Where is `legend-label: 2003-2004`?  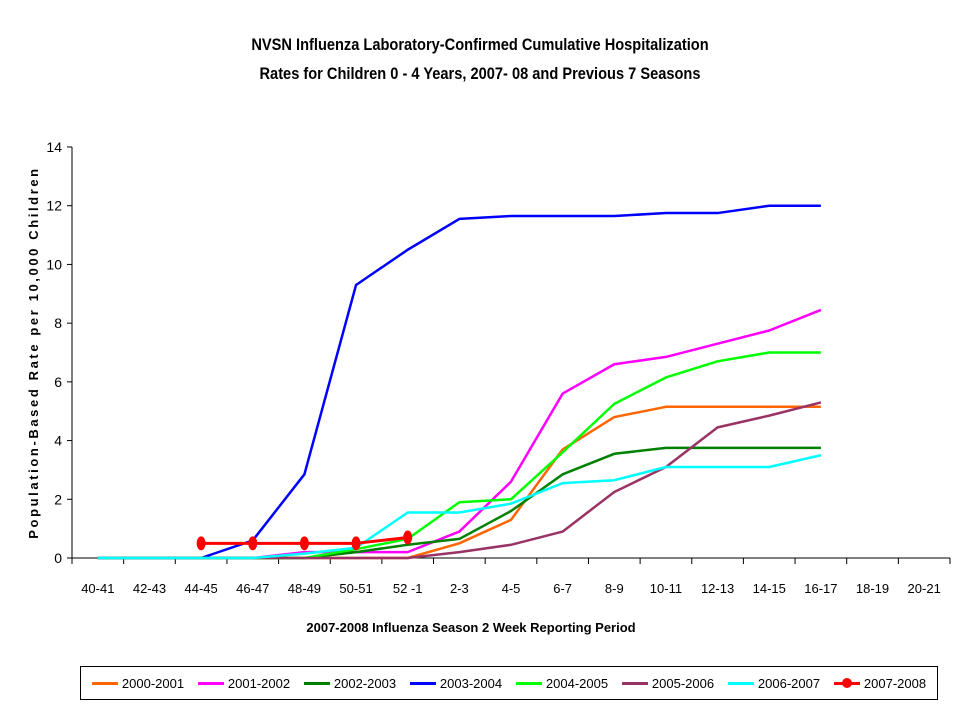
legend-label: 2003-2004 is located at coordinates (471, 683).